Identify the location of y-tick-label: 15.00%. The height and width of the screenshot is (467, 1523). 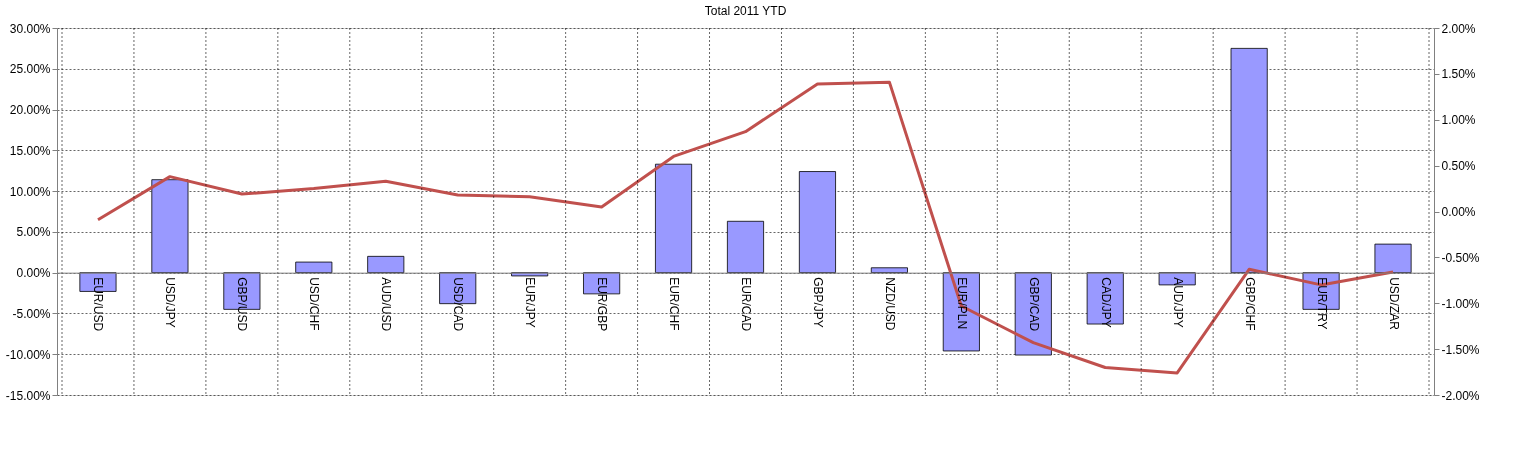
(30, 150).